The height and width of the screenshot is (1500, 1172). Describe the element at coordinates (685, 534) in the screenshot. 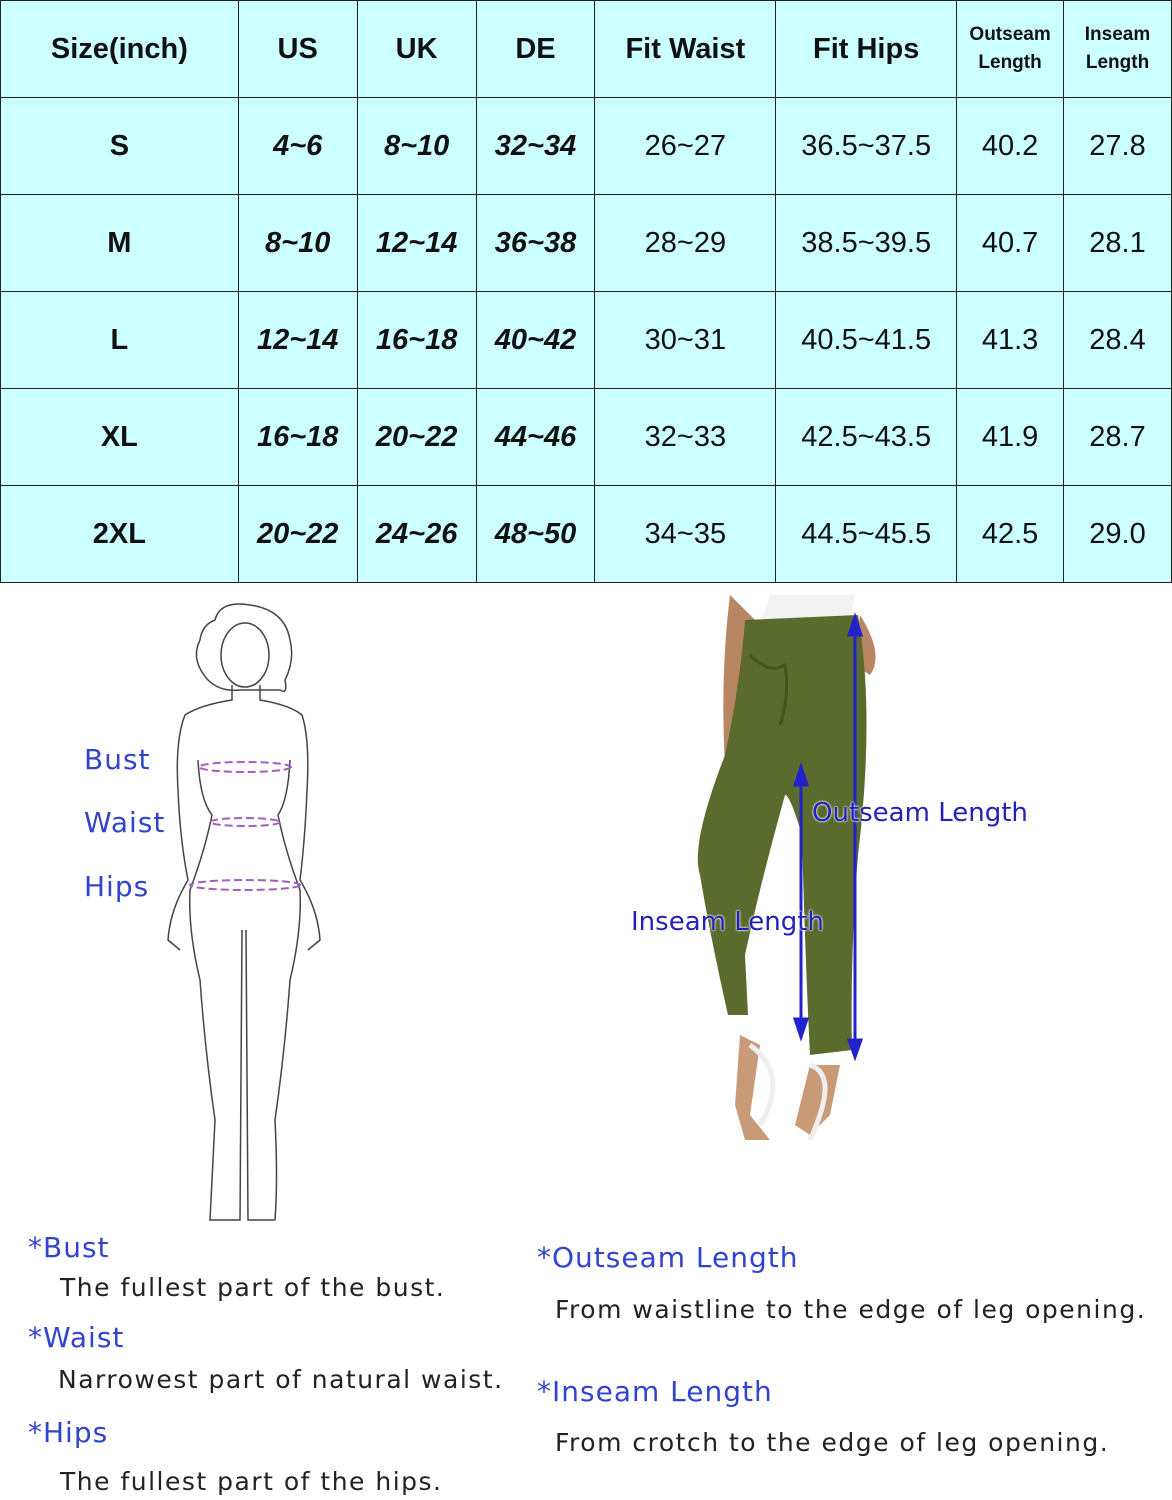

I see `cell-fit-waist: 34~35` at that location.